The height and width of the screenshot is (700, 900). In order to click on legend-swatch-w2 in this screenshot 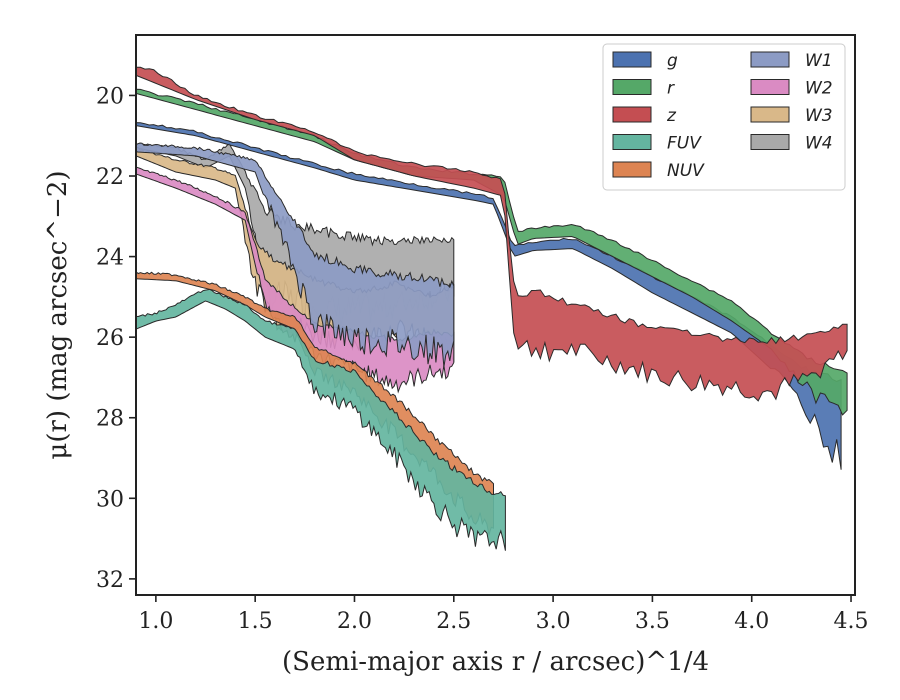, I will do `click(770, 87)`.